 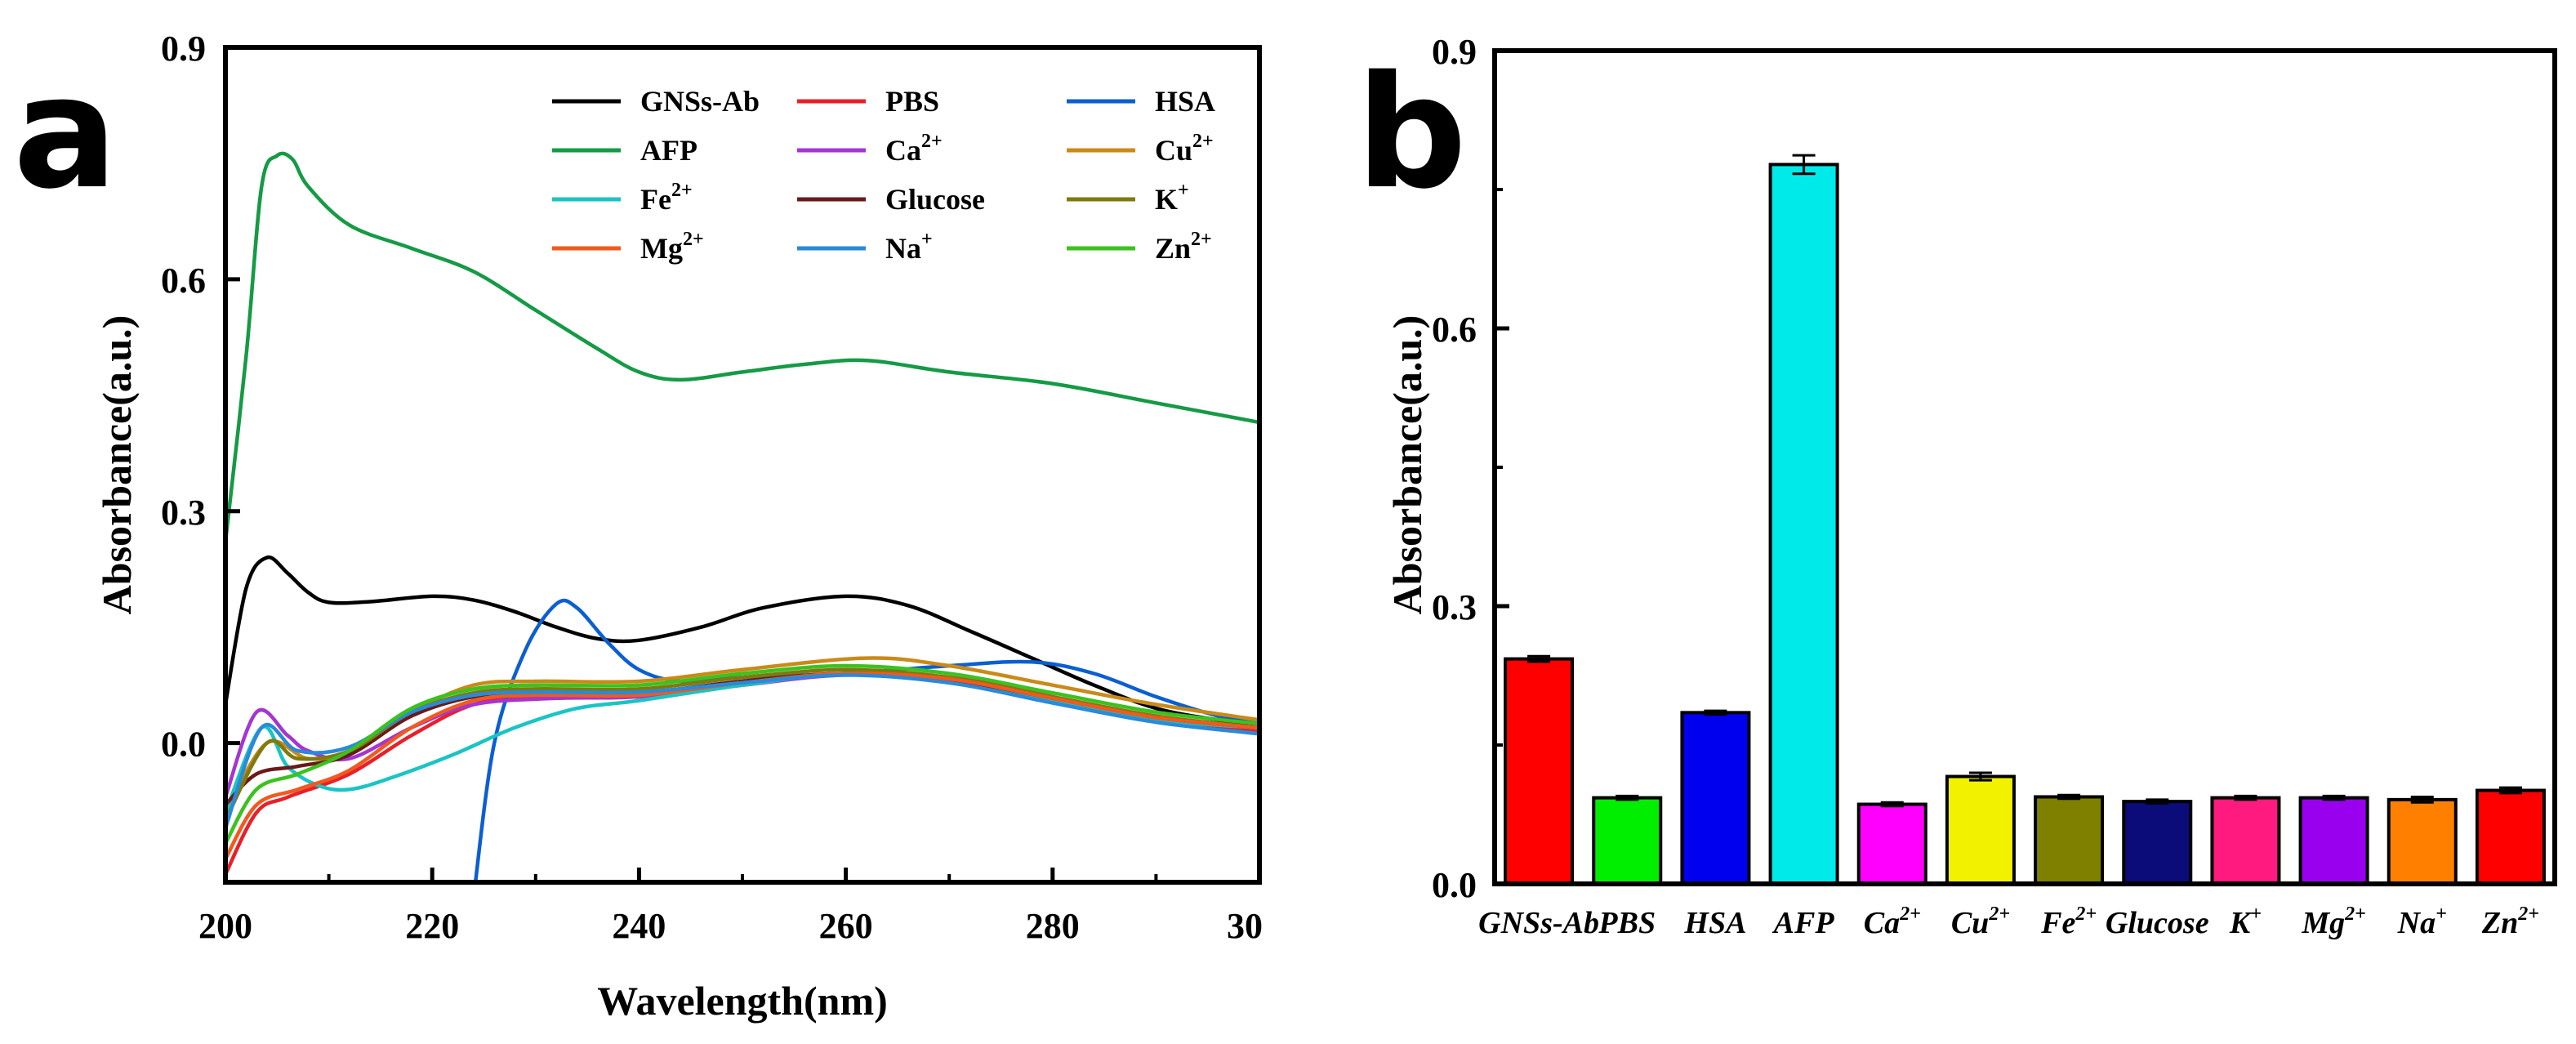 What do you see at coordinates (2333, 841) in the screenshot?
I see `bar-mg` at bounding box center [2333, 841].